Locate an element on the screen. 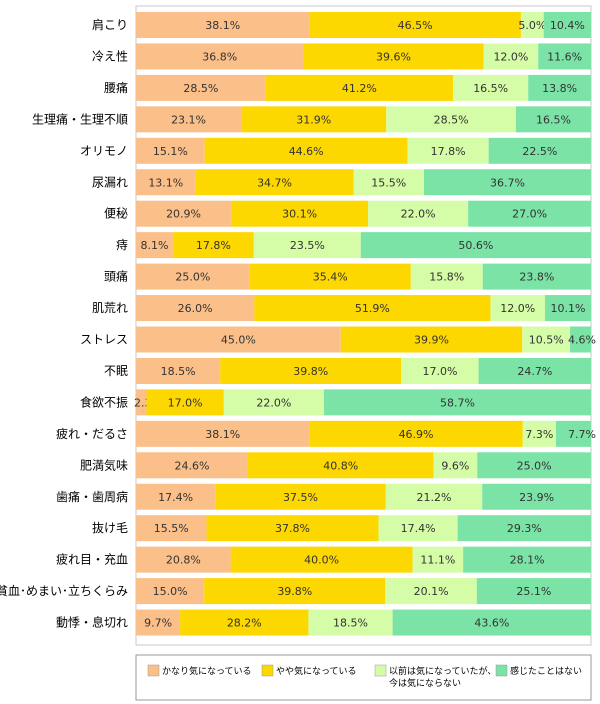 Image resolution: width=600 pixels, height=704 pixels. data-label: 40.0% is located at coordinates (321, 560).